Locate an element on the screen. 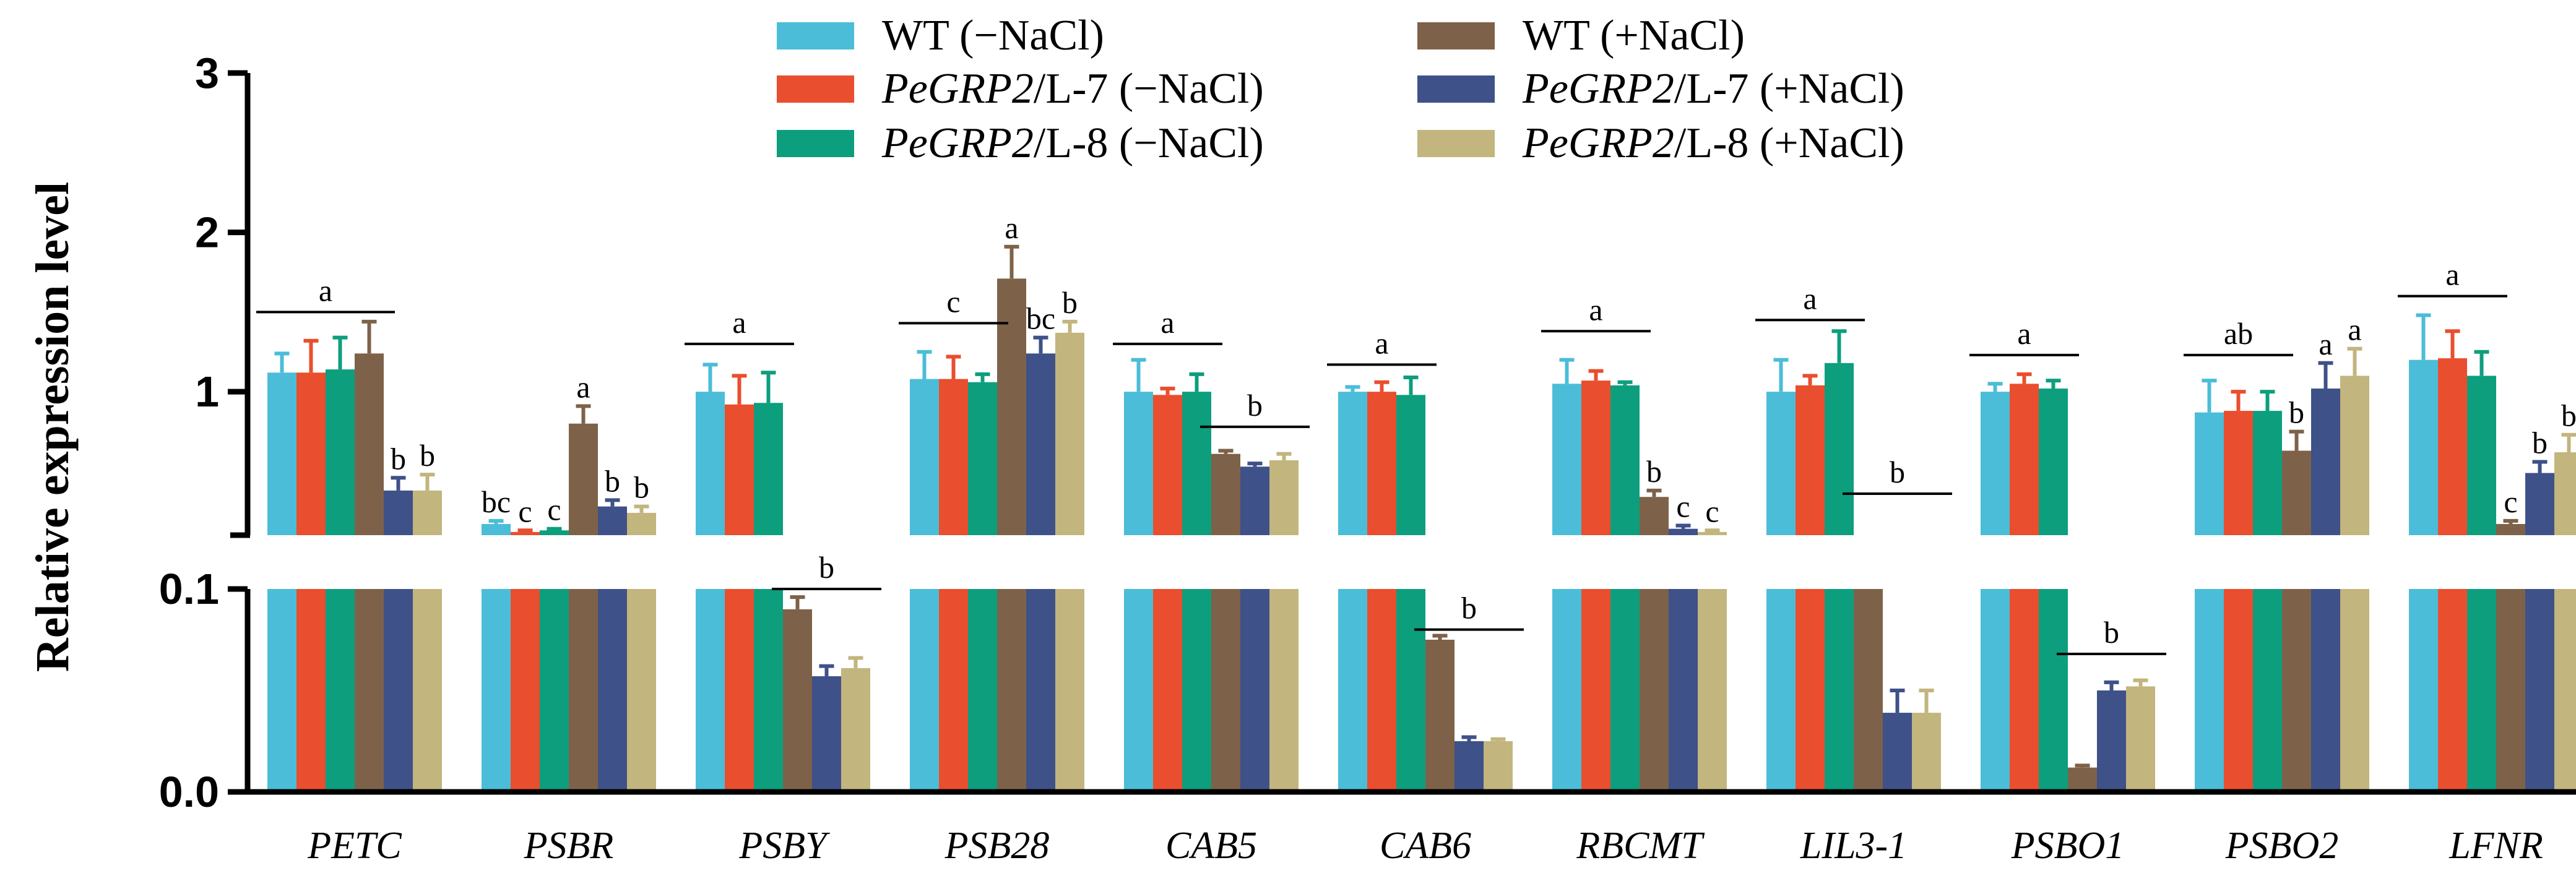 This screenshot has height=881, width=2576. y-tick-label: 3 is located at coordinates (207, 73).